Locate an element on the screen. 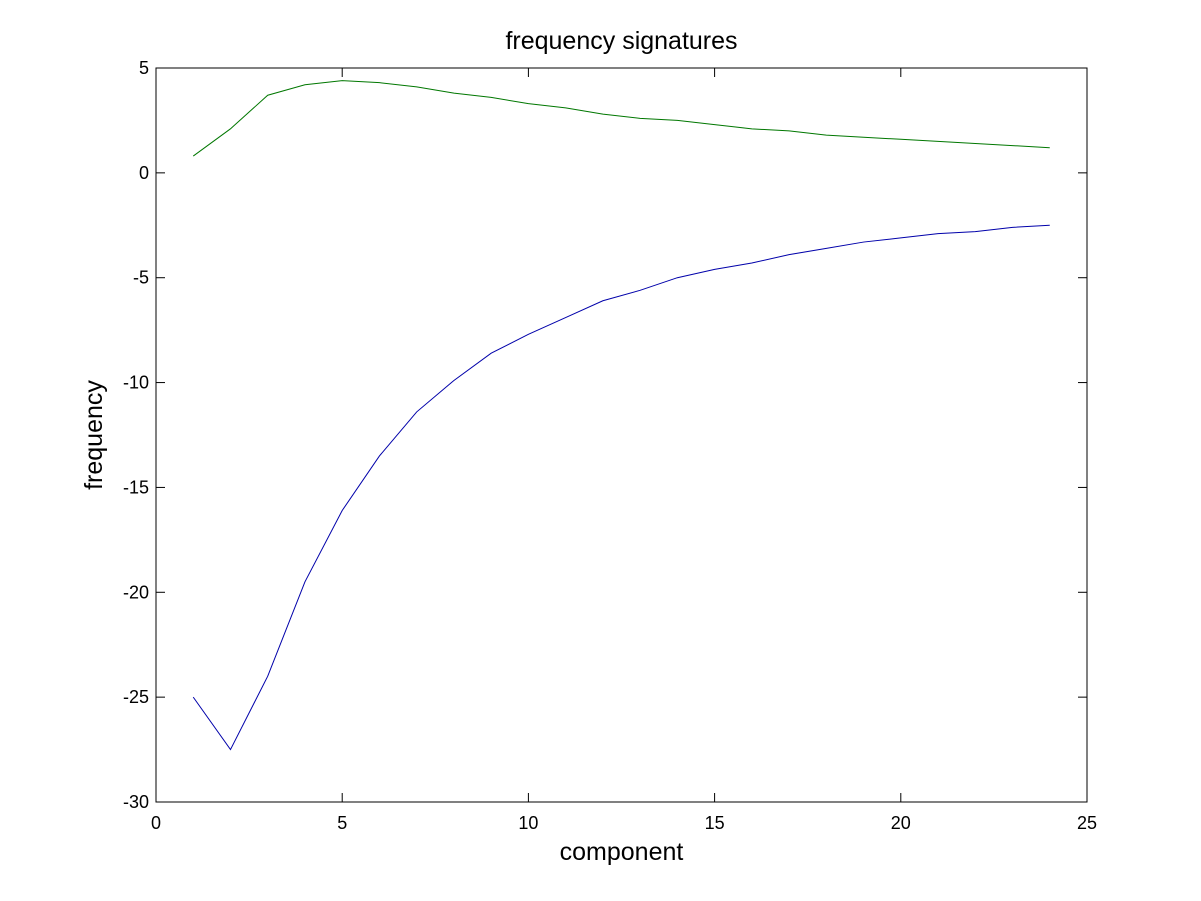 This screenshot has height=901, width=1201. y-tick-label: 5 is located at coordinates (144, 68).